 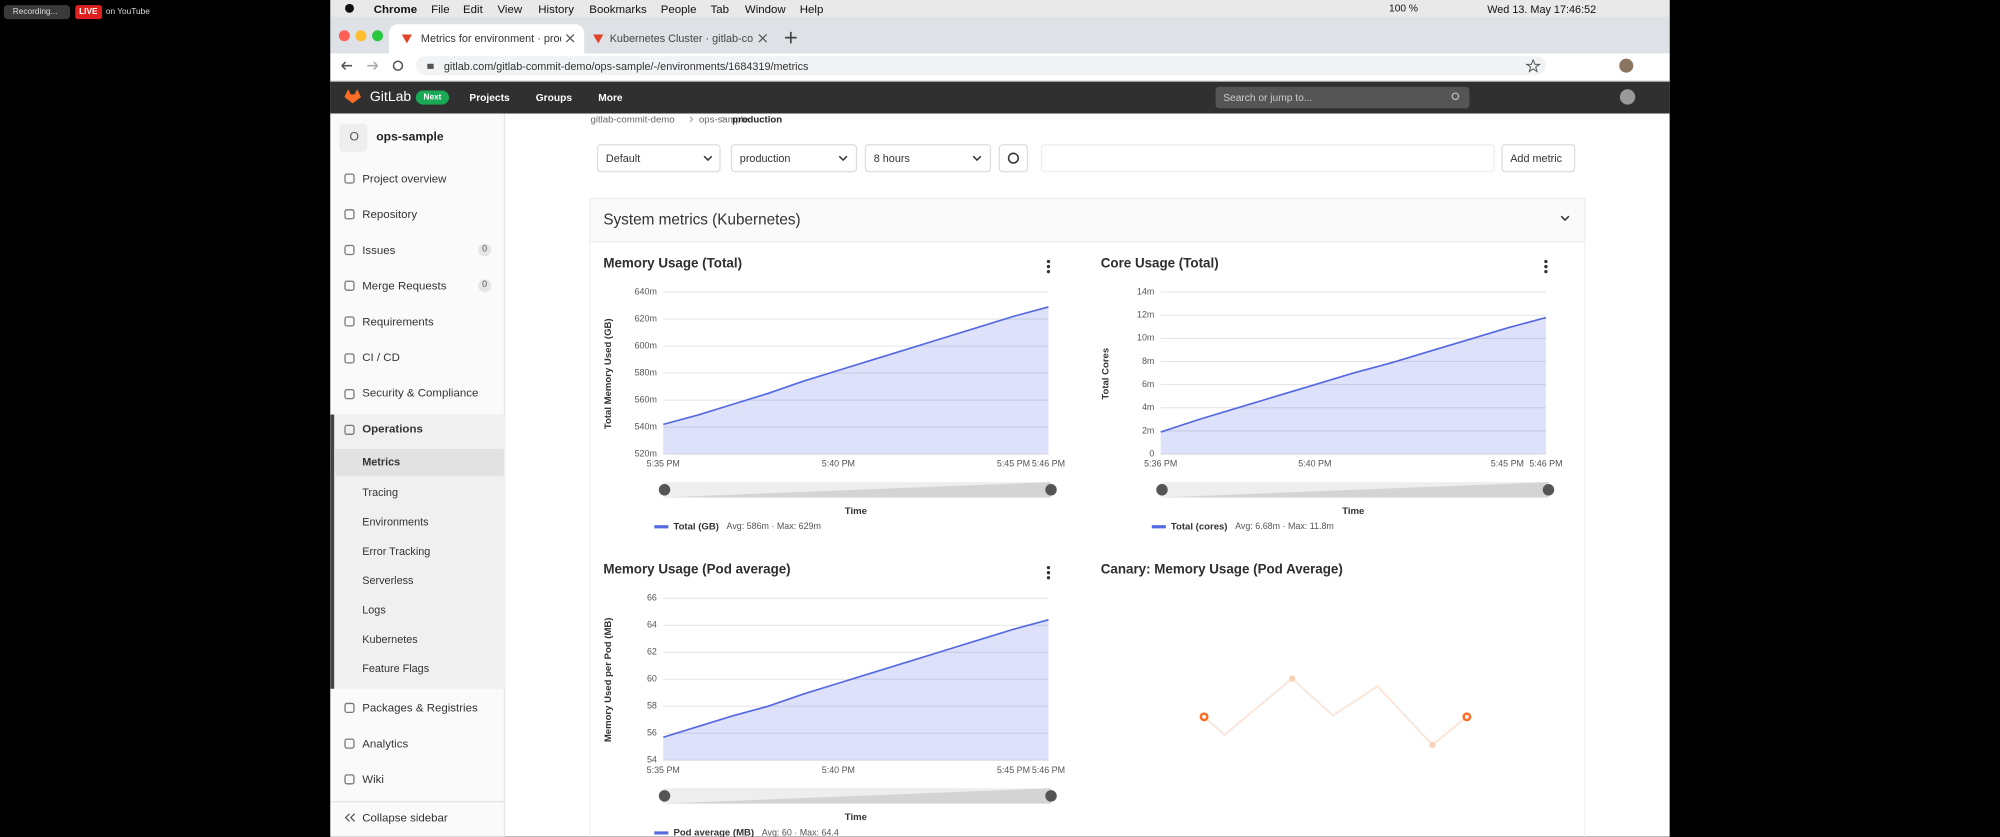 What do you see at coordinates (390, 214) in the screenshot?
I see `sidebar-item: Repository` at bounding box center [390, 214].